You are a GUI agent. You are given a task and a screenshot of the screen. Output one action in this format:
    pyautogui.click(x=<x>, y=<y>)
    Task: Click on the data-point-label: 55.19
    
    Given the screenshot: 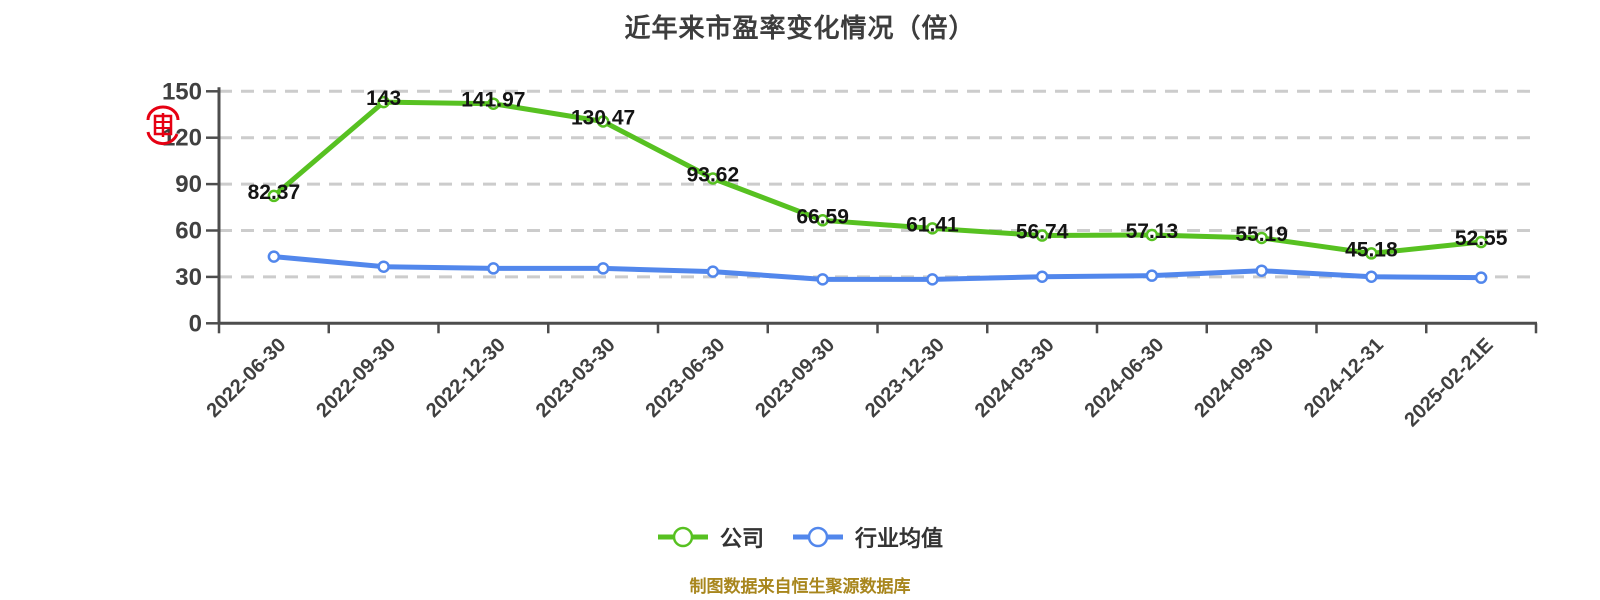 What is the action you would take?
    pyautogui.click(x=1261, y=234)
    